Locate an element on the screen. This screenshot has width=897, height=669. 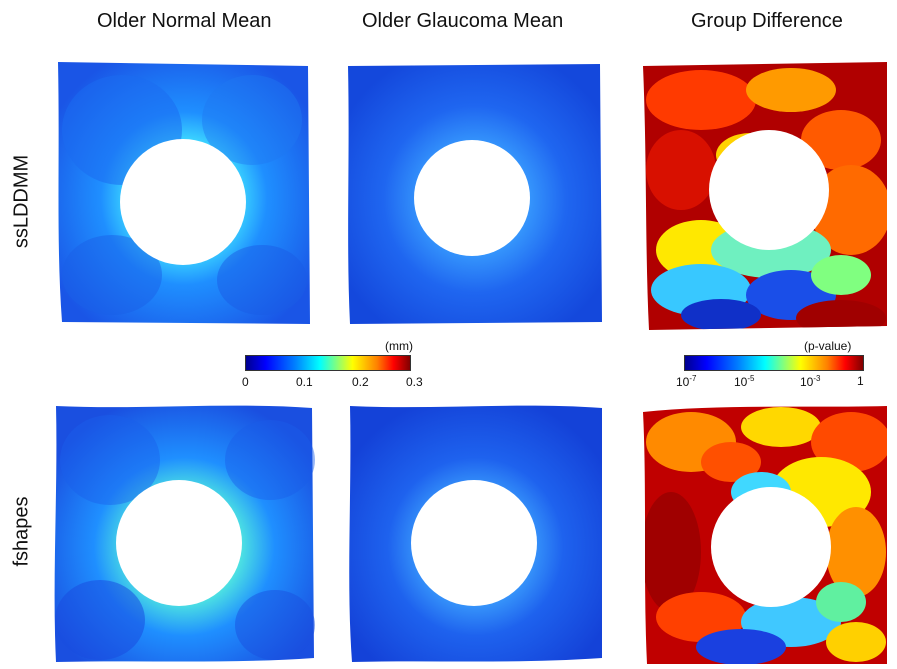
map-normal-fshapes is located at coordinates (184, 533).